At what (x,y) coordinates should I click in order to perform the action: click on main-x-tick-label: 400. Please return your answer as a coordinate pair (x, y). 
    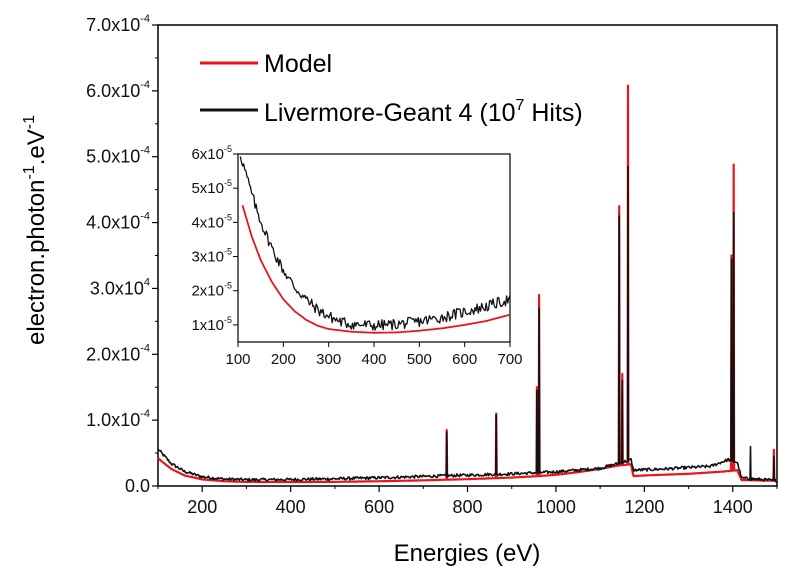
    Looking at the image, I should click on (291, 507).